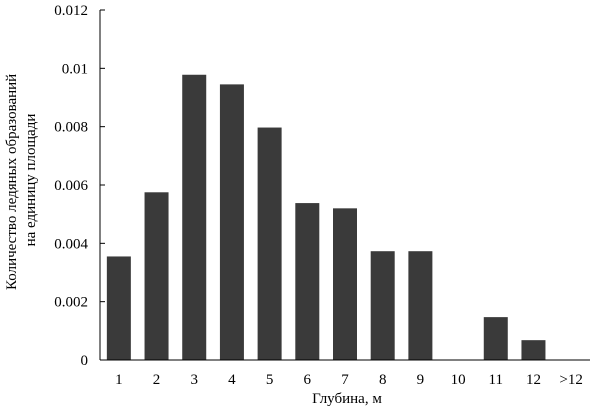 The width and height of the screenshot is (592, 408). Describe the element at coordinates (85, 361) in the screenshot. I see `y-tick-label: 0` at that location.